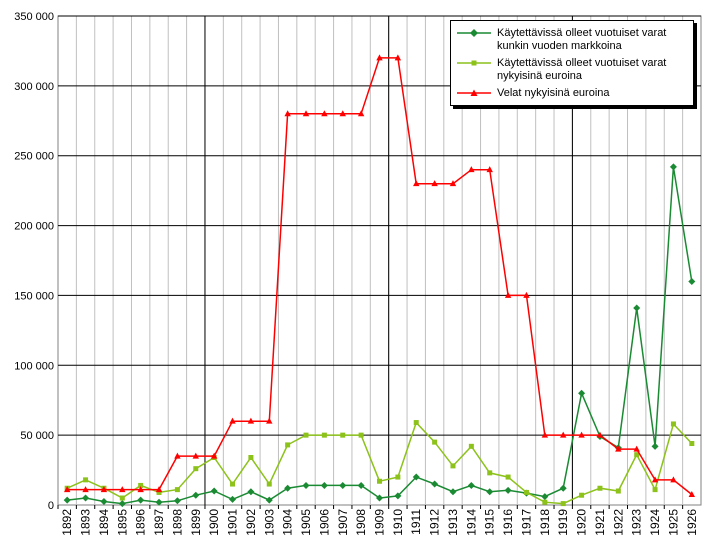 The height and width of the screenshot is (549, 709). Describe the element at coordinates (637, 522) in the screenshot. I see `x-tick-label: 1923` at that location.